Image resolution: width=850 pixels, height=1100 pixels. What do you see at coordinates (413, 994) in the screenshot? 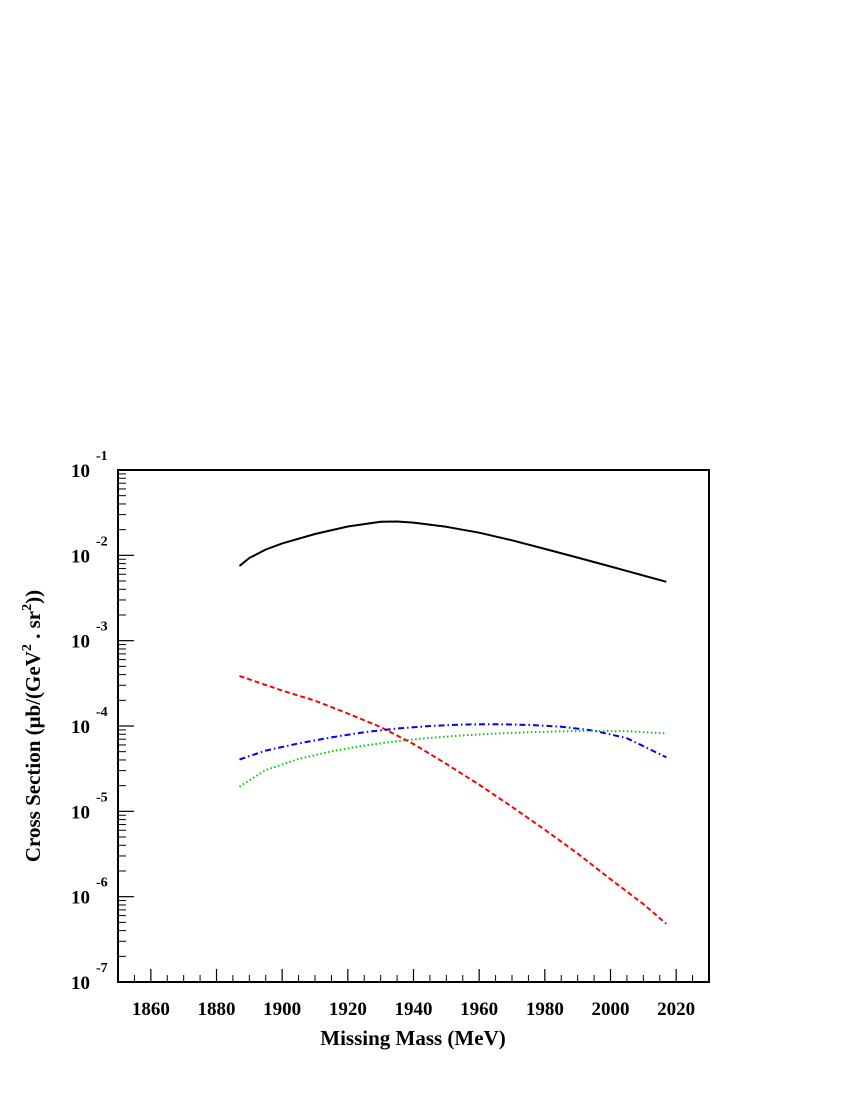
I see `x-axis-ticks: 1860 1880 1900 1920 1940 1960 1980 2000 2020` at bounding box center [413, 994].